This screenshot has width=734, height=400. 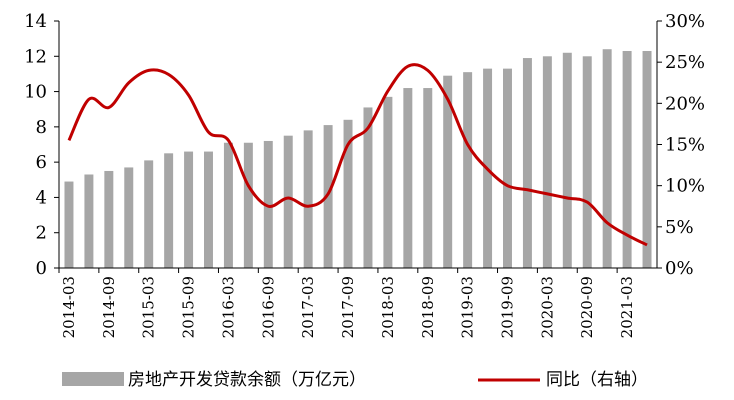 I want to click on x-tick-label: 2016-03, so click(x=228, y=307).